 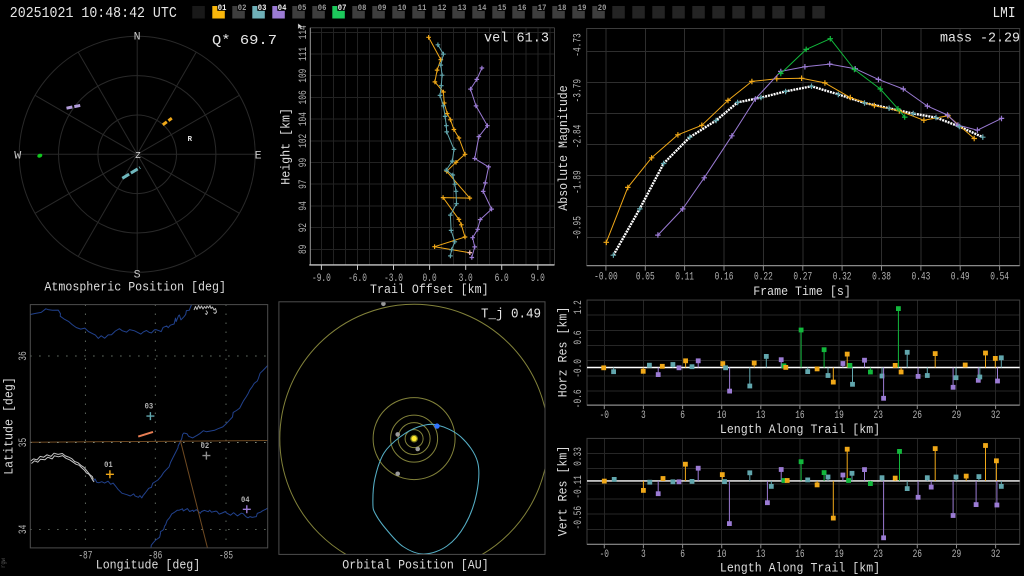 What do you see at coordinates (137, 276) in the screenshot?
I see `svg-text: S` at bounding box center [137, 276].